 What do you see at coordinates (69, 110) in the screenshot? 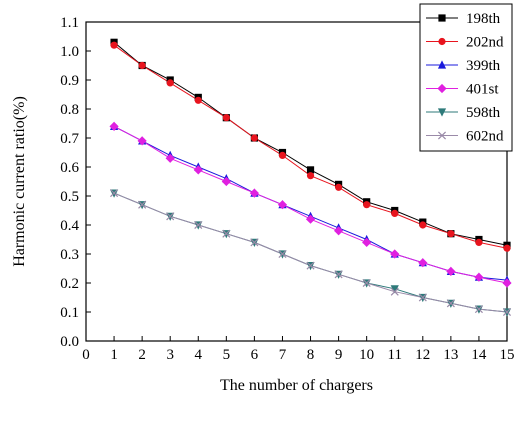
I see `y-tick-label: 0.8` at bounding box center [69, 110].